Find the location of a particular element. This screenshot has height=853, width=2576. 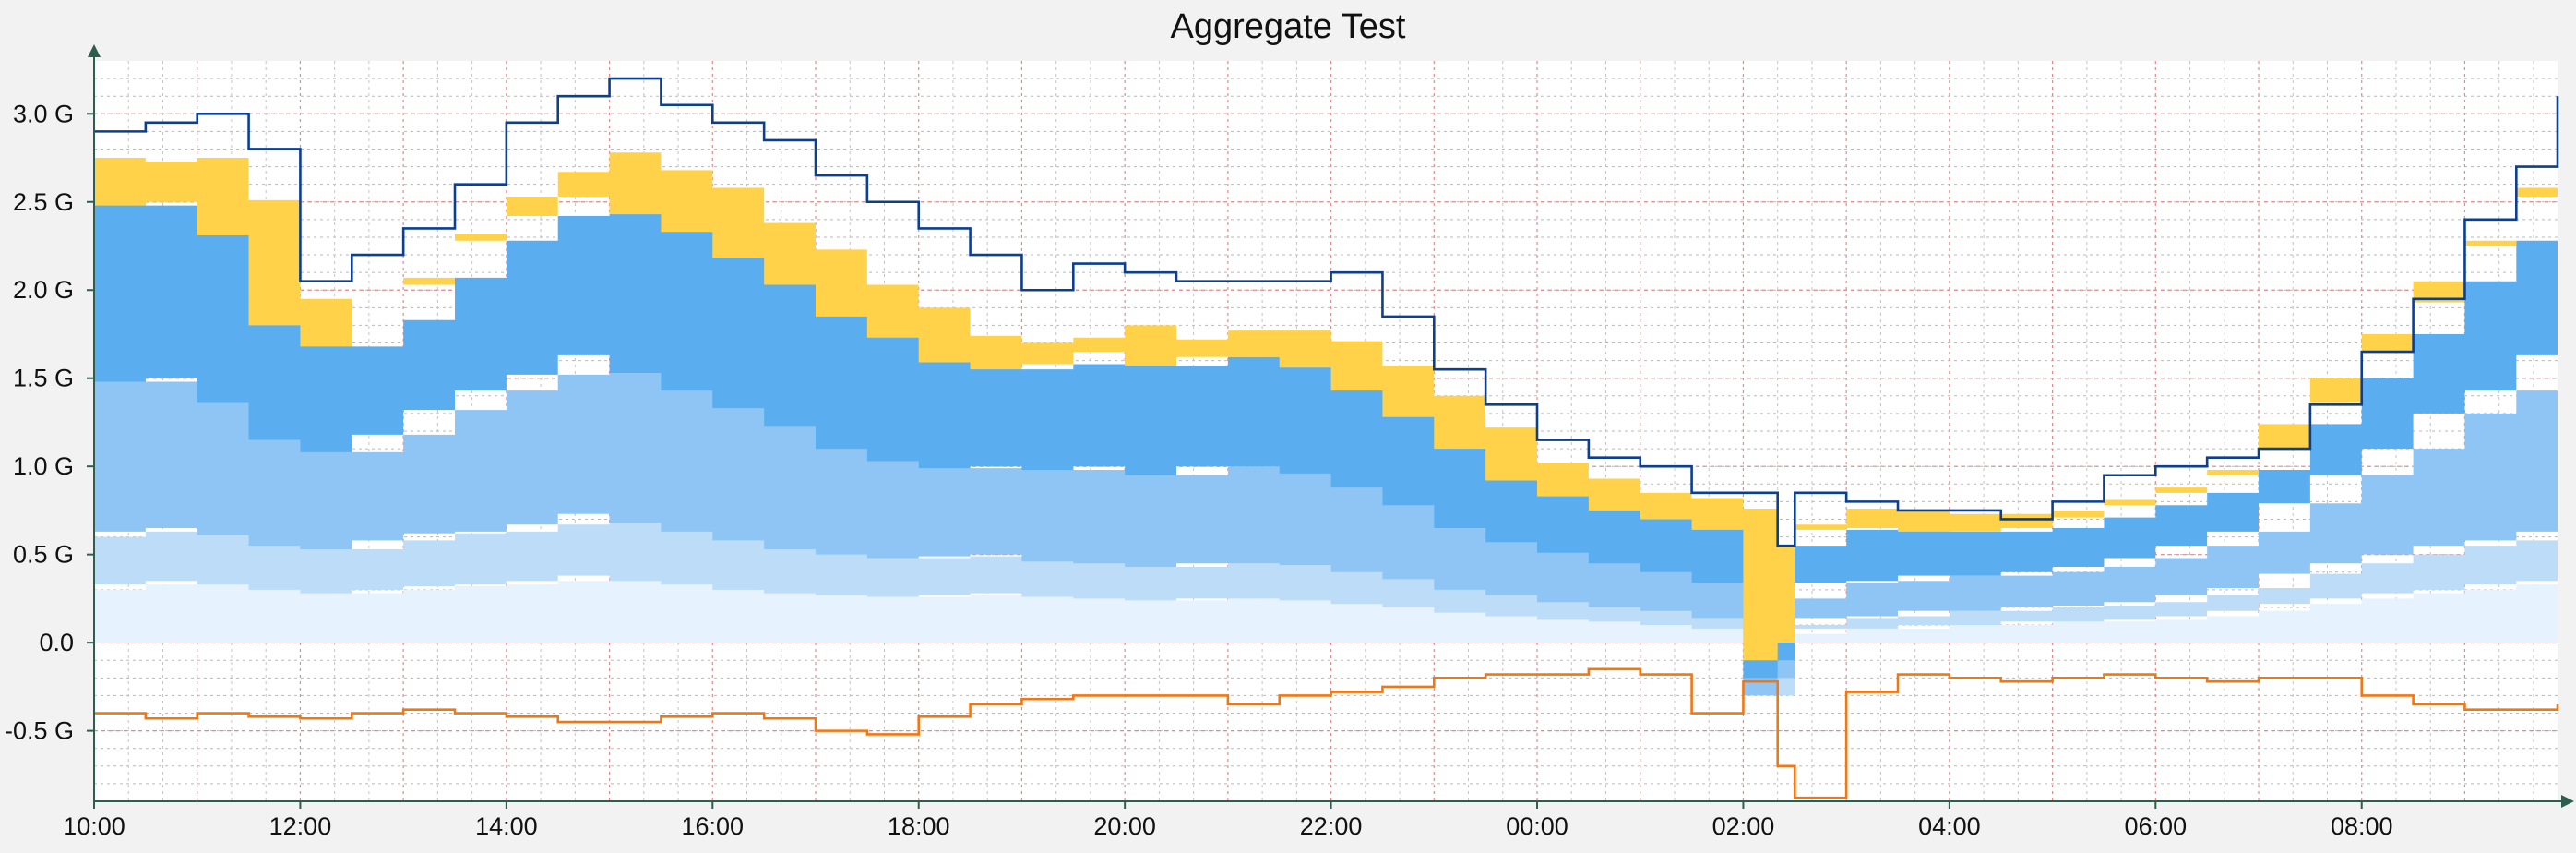

y-tick-label: -0.5 G is located at coordinates (40, 731).